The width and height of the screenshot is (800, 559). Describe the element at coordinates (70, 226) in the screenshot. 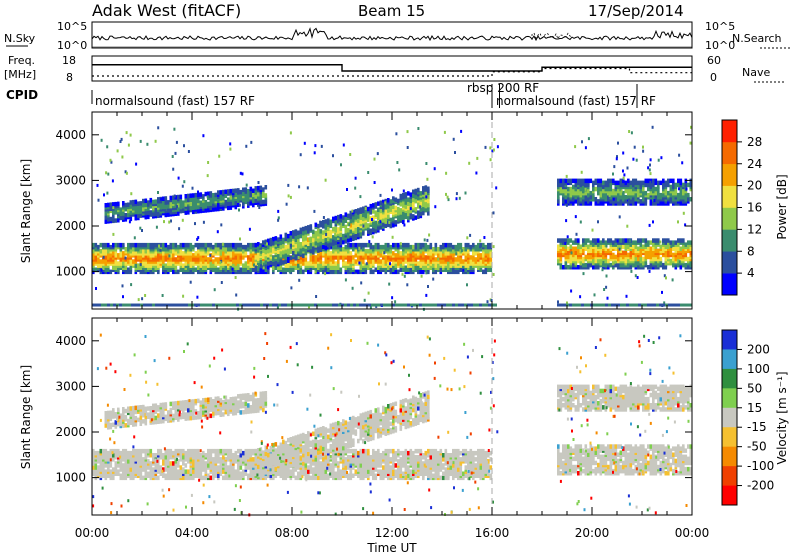

I see `y-tick-label: 2000` at that location.